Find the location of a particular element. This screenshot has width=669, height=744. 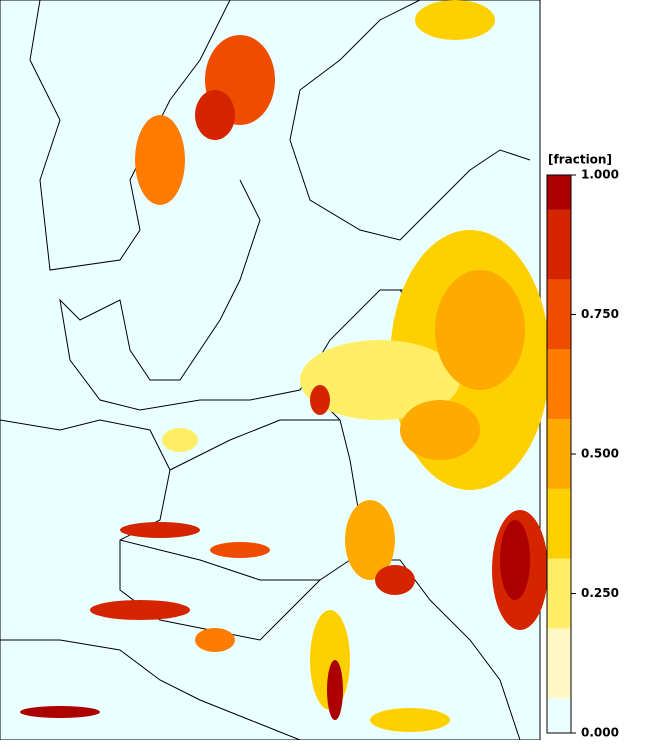

colorbar-tick-label: 1.000 is located at coordinates (600, 175).